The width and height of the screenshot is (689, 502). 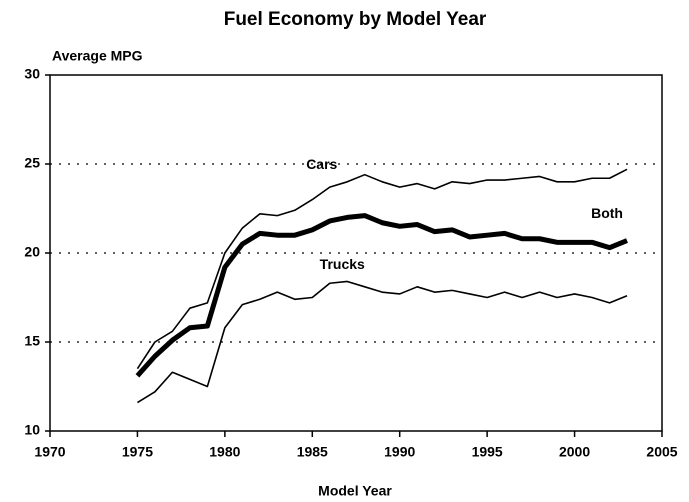 What do you see at coordinates (312, 452) in the screenshot?
I see `x-tick-label: 1985` at bounding box center [312, 452].